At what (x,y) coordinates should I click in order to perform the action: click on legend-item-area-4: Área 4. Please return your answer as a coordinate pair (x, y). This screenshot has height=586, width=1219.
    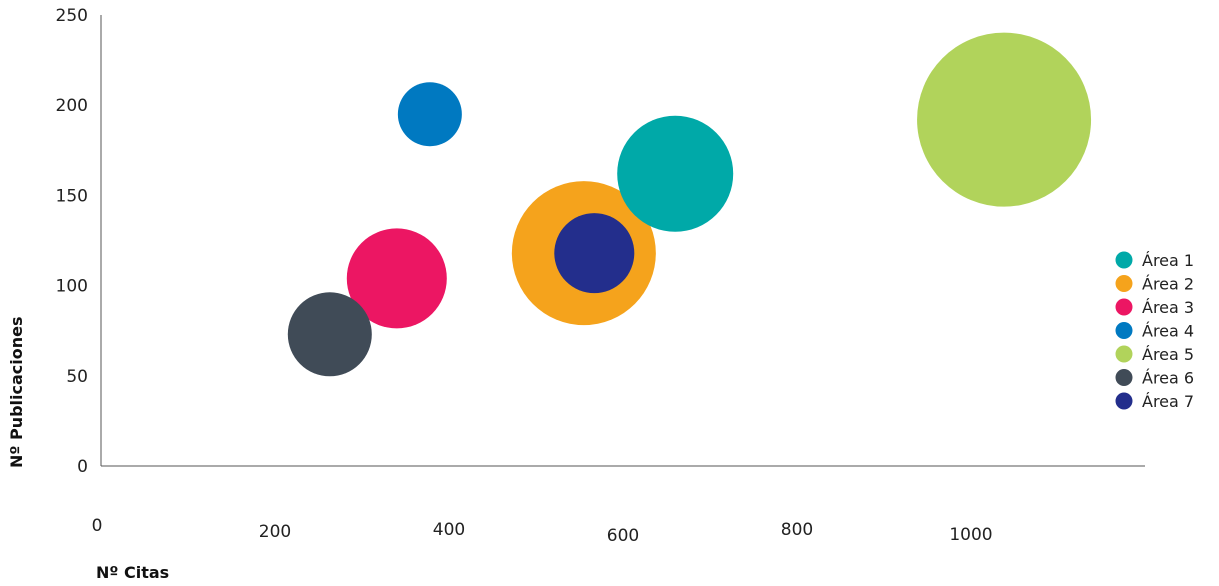
    Looking at the image, I should click on (1154, 331).